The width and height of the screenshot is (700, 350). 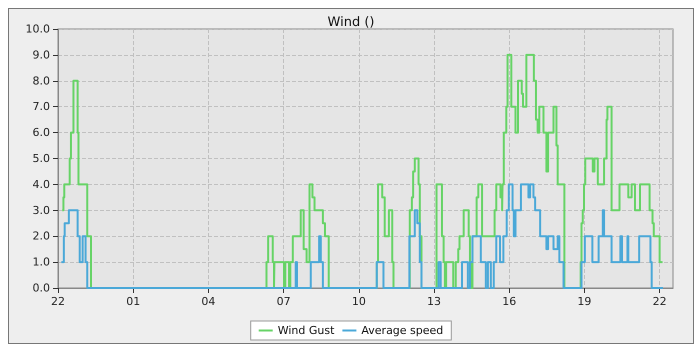 What do you see at coordinates (41, 55) in the screenshot?
I see `y-tick-label: 9.0` at bounding box center [41, 55].